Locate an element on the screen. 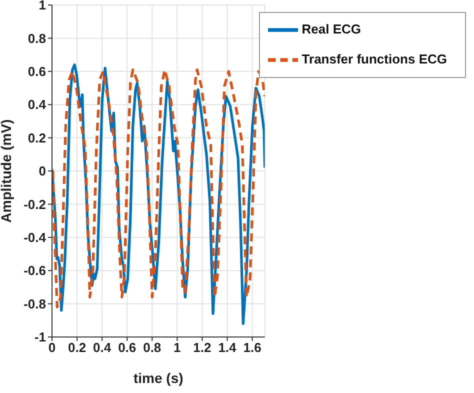 Image resolution: width=474 pixels, height=393 pixels. y-axis-title: Amplitude (mV) is located at coordinates (7, 171).